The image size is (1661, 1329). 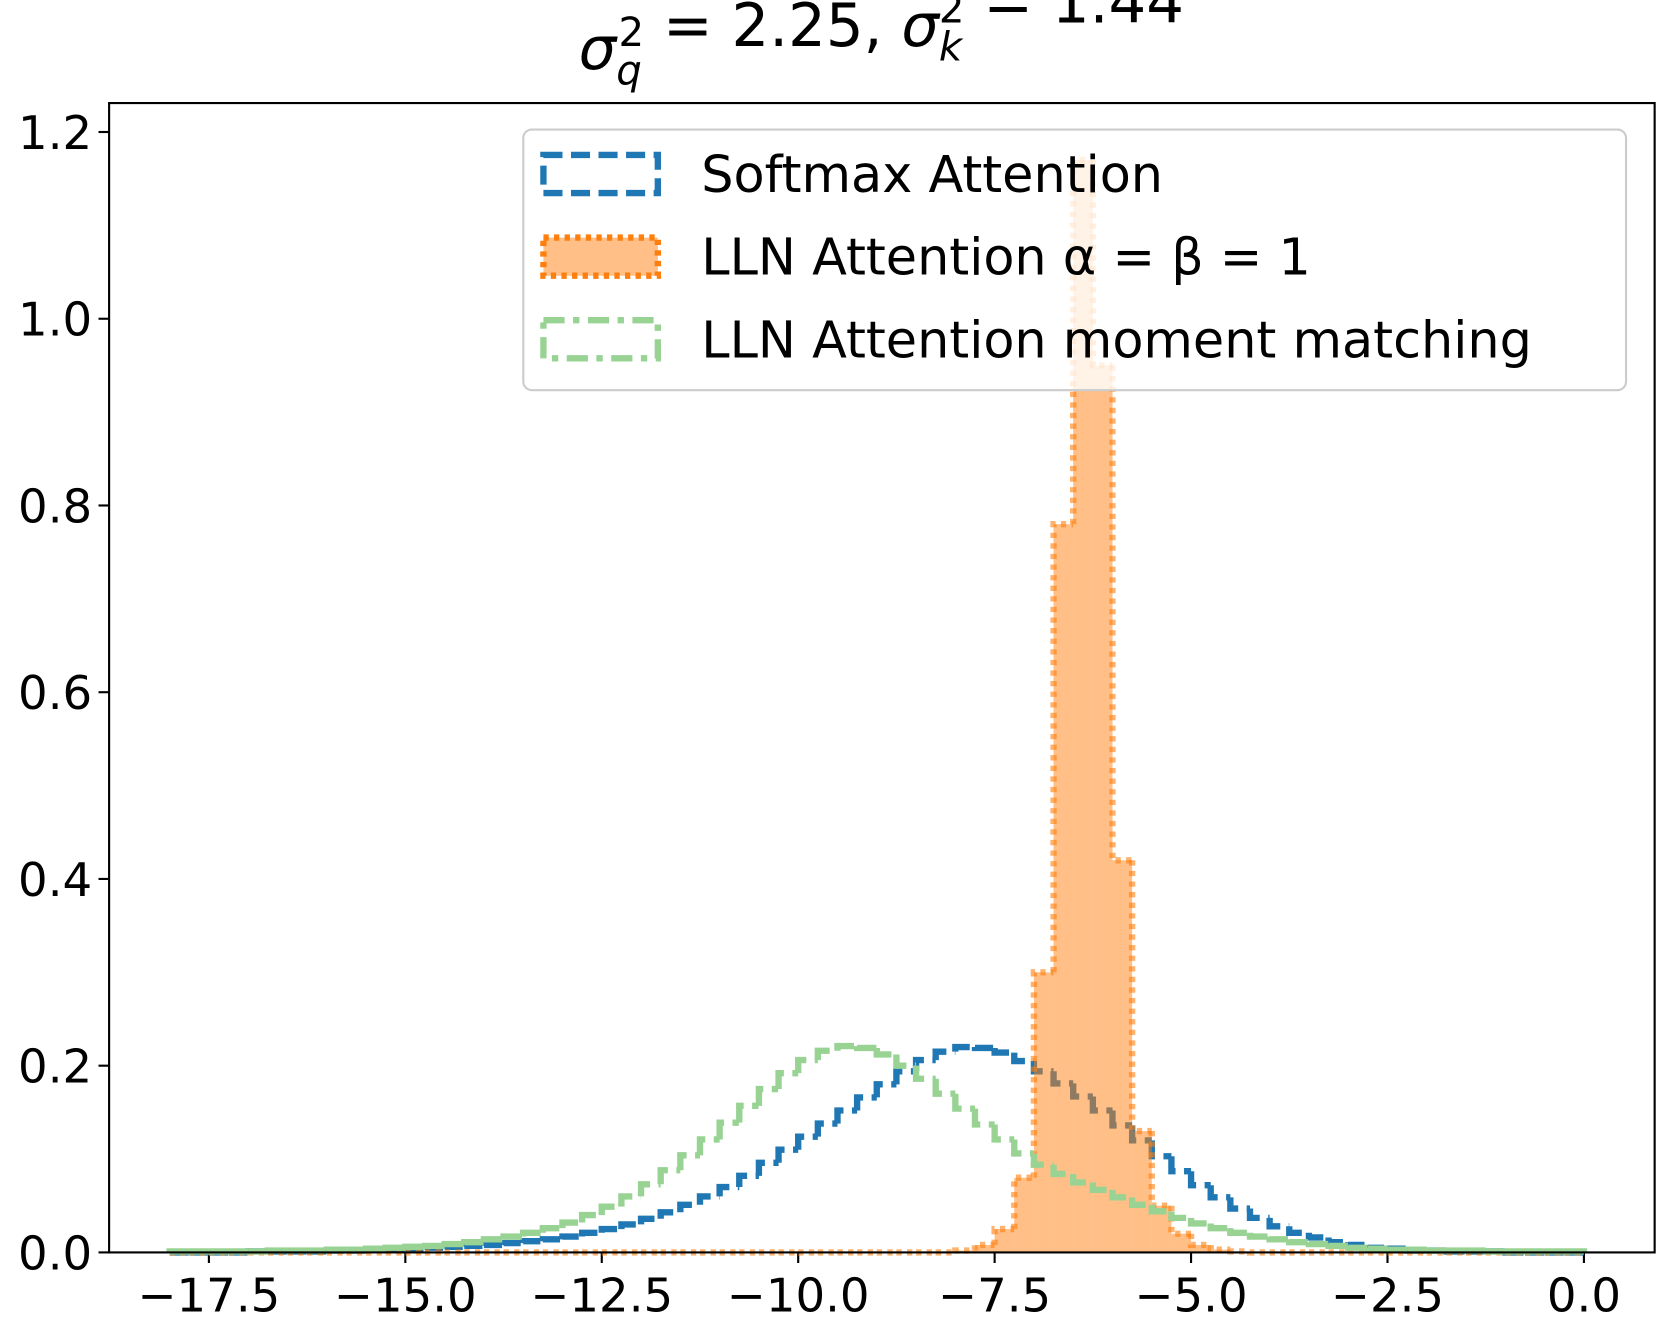 What do you see at coordinates (55, 506) in the screenshot?
I see `y-tick-label: 0.8` at bounding box center [55, 506].